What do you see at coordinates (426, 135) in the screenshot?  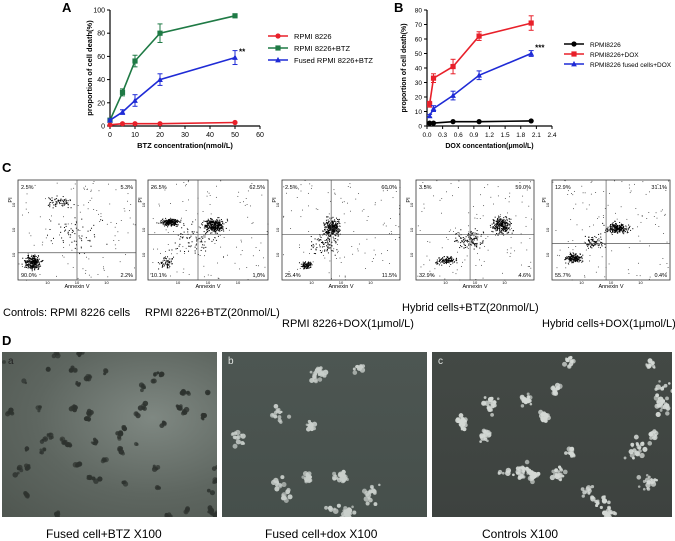 I see `x-tick-label: 0.0` at bounding box center [426, 135].